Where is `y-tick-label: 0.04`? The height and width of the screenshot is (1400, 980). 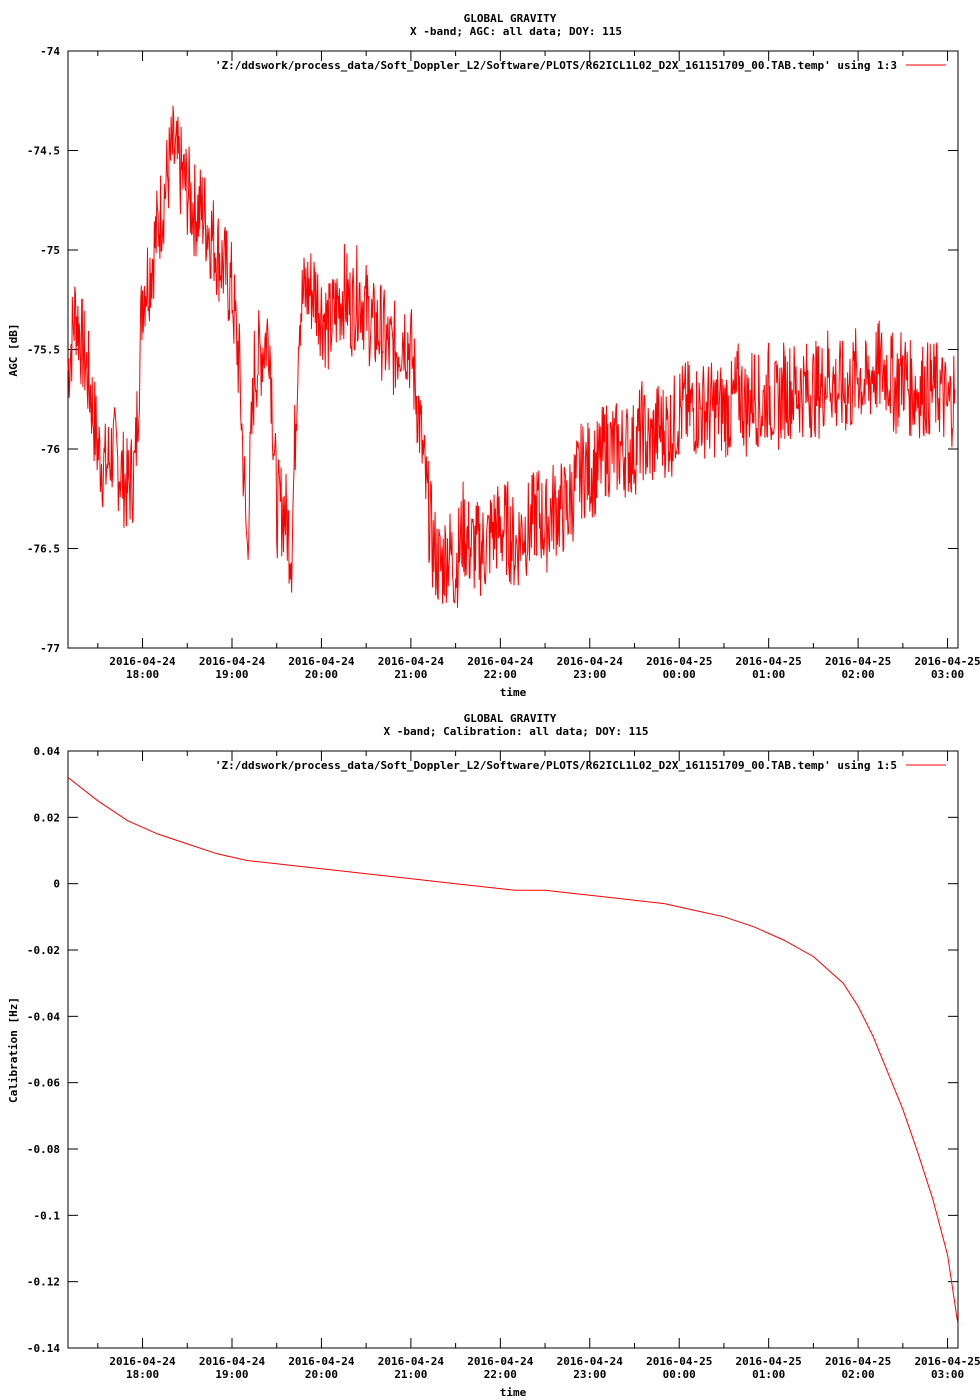 y-tick-label: 0.04 is located at coordinates (47, 751).